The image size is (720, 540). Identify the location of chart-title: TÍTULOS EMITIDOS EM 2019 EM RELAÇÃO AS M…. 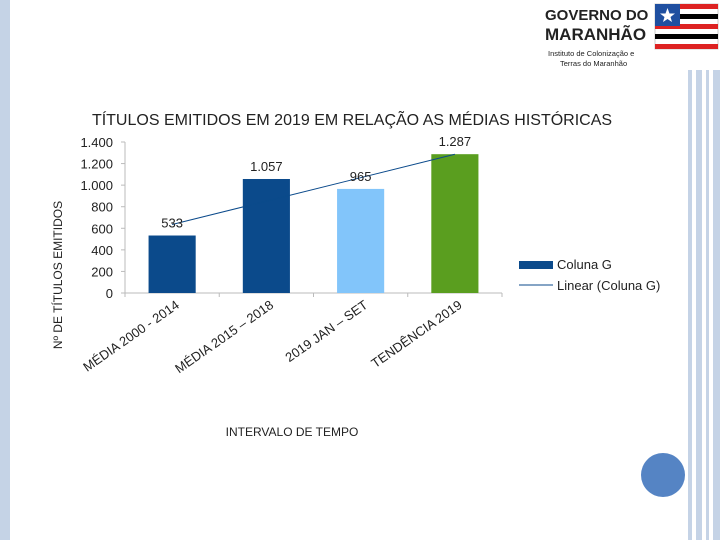
(352, 119).